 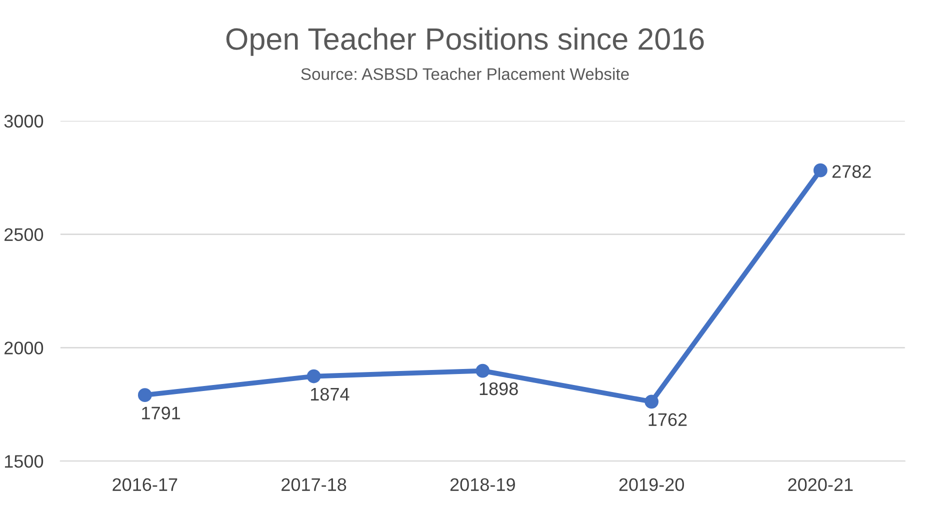 I want to click on data-label: 1898, so click(x=499, y=389).